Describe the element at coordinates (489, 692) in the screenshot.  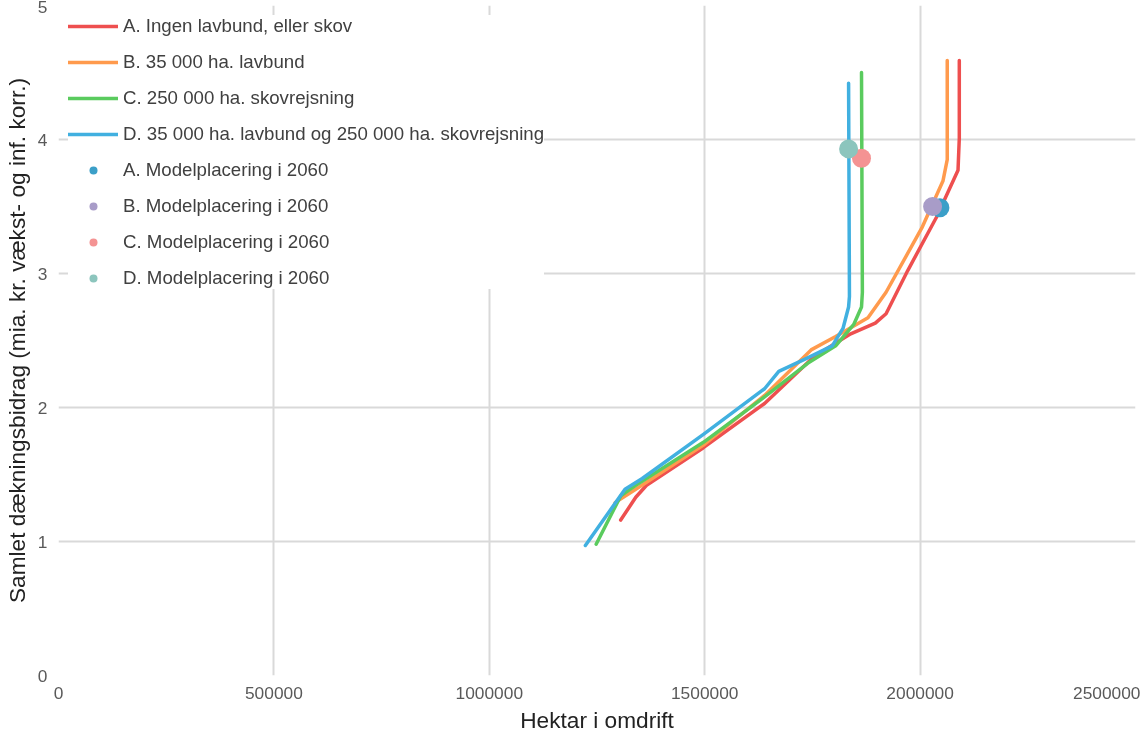
I see `x-tick-label: 1000000` at that location.